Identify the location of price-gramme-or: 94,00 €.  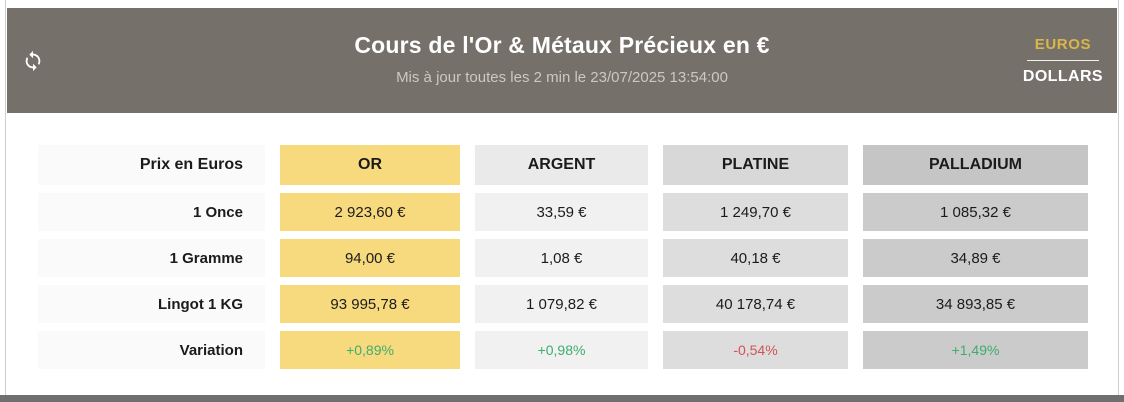
(370, 258).